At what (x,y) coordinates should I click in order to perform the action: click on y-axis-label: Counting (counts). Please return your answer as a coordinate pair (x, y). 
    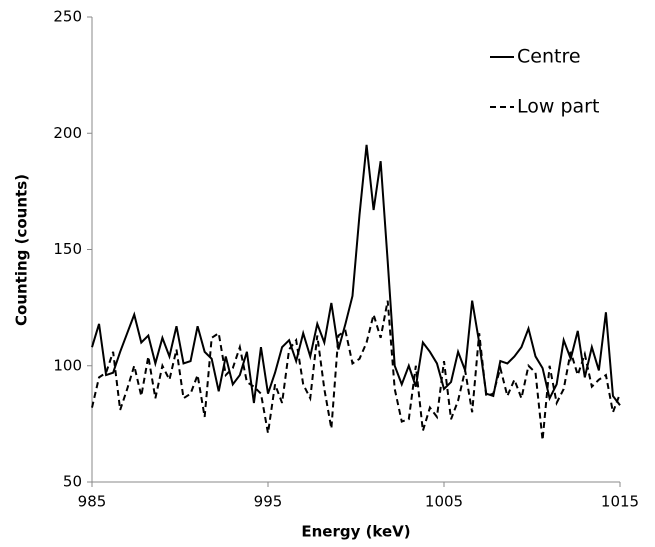
    Looking at the image, I should click on (22, 250).